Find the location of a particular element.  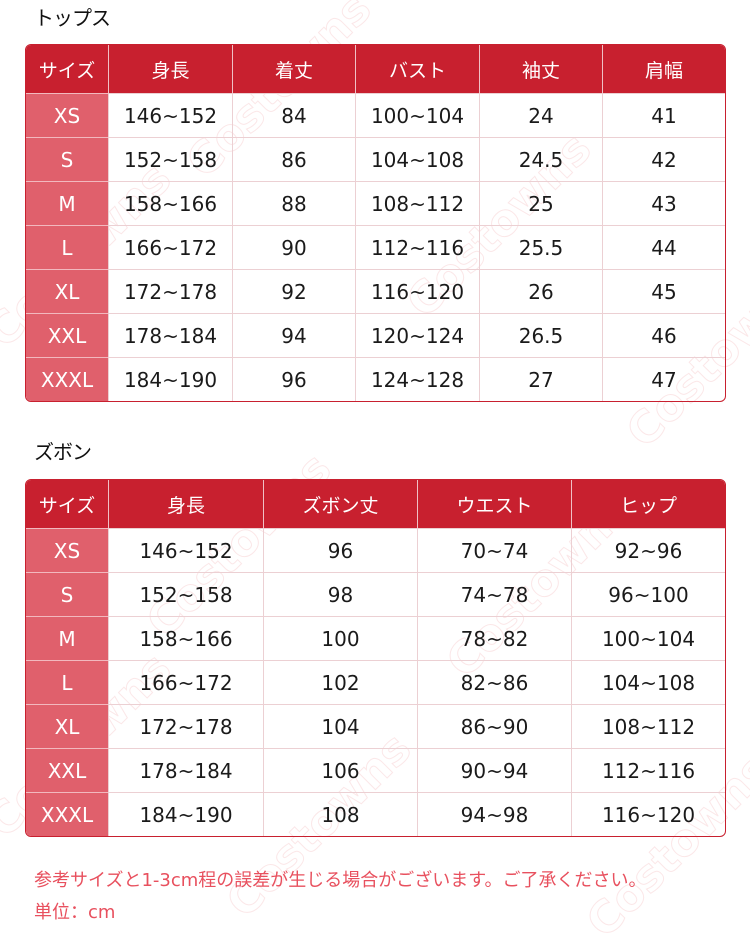

table-cell: 100 is located at coordinates (340, 638).